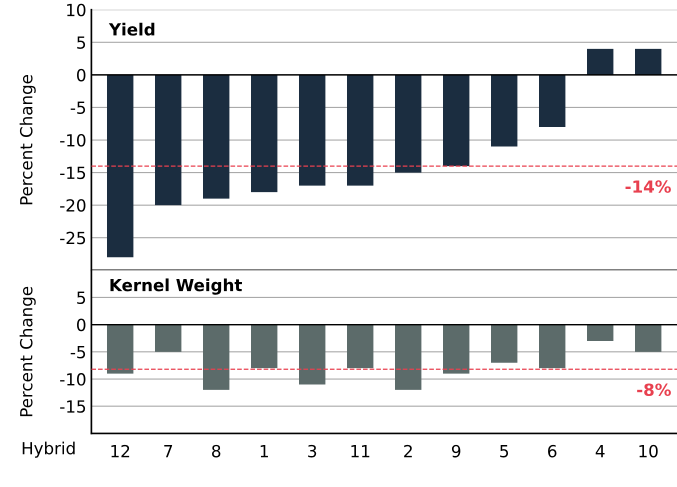  Describe the element at coordinates (312, 451) in the screenshot. I see `x-tick-label: 3` at that location.